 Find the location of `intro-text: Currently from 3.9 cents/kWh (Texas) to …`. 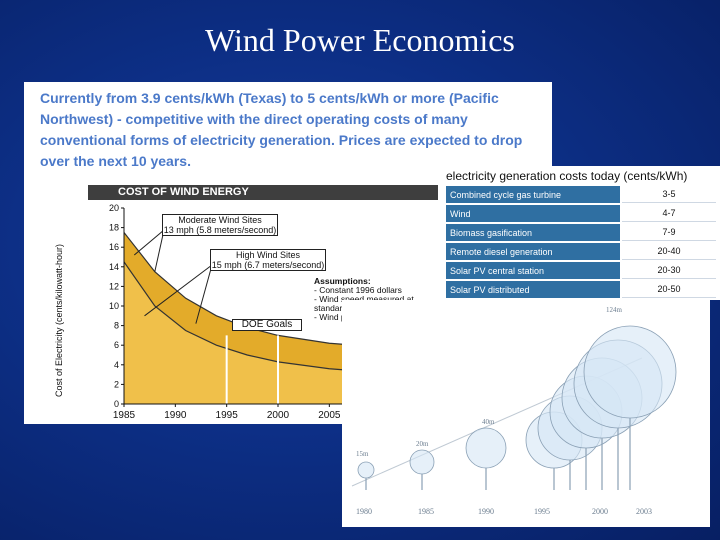

intro-text: Currently from 3.9 cents/kWh (Texas) to … is located at coordinates (281, 129).